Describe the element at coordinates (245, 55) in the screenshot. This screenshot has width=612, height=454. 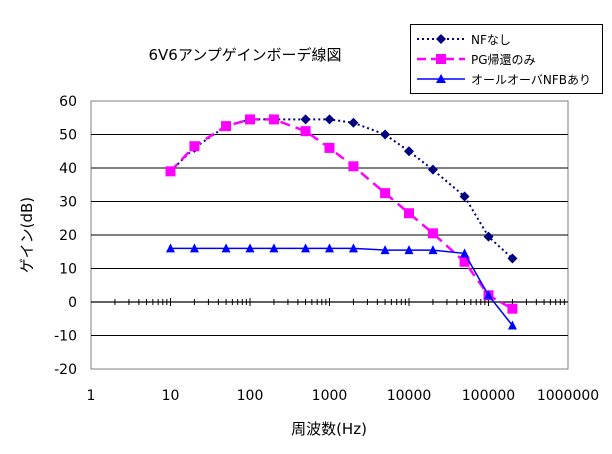
I see `chart-title: 6V6アンプゲインボーデ線図` at that location.